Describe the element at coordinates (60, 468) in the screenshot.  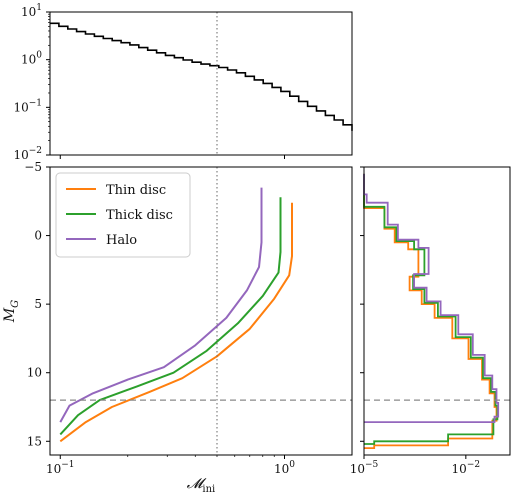
I see `x-tick-label: 10⁻¹` at that location.